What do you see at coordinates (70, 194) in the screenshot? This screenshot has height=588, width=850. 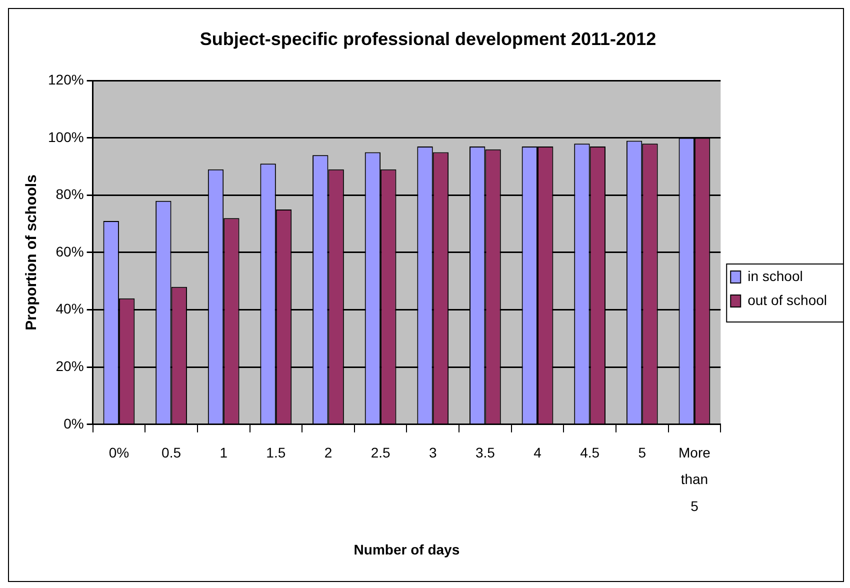 I see `y-tick-label: 80%` at bounding box center [70, 194].